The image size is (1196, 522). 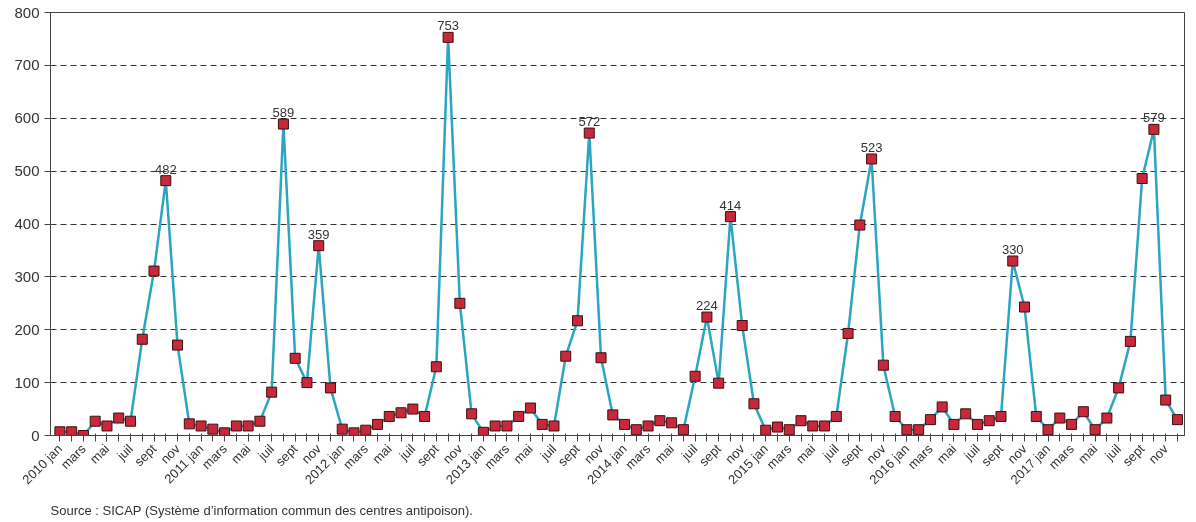 What do you see at coordinates (261, 510) in the screenshot?
I see `source-note: Source : SICAP (Système d’information commun des centres antipoison).` at bounding box center [261, 510].